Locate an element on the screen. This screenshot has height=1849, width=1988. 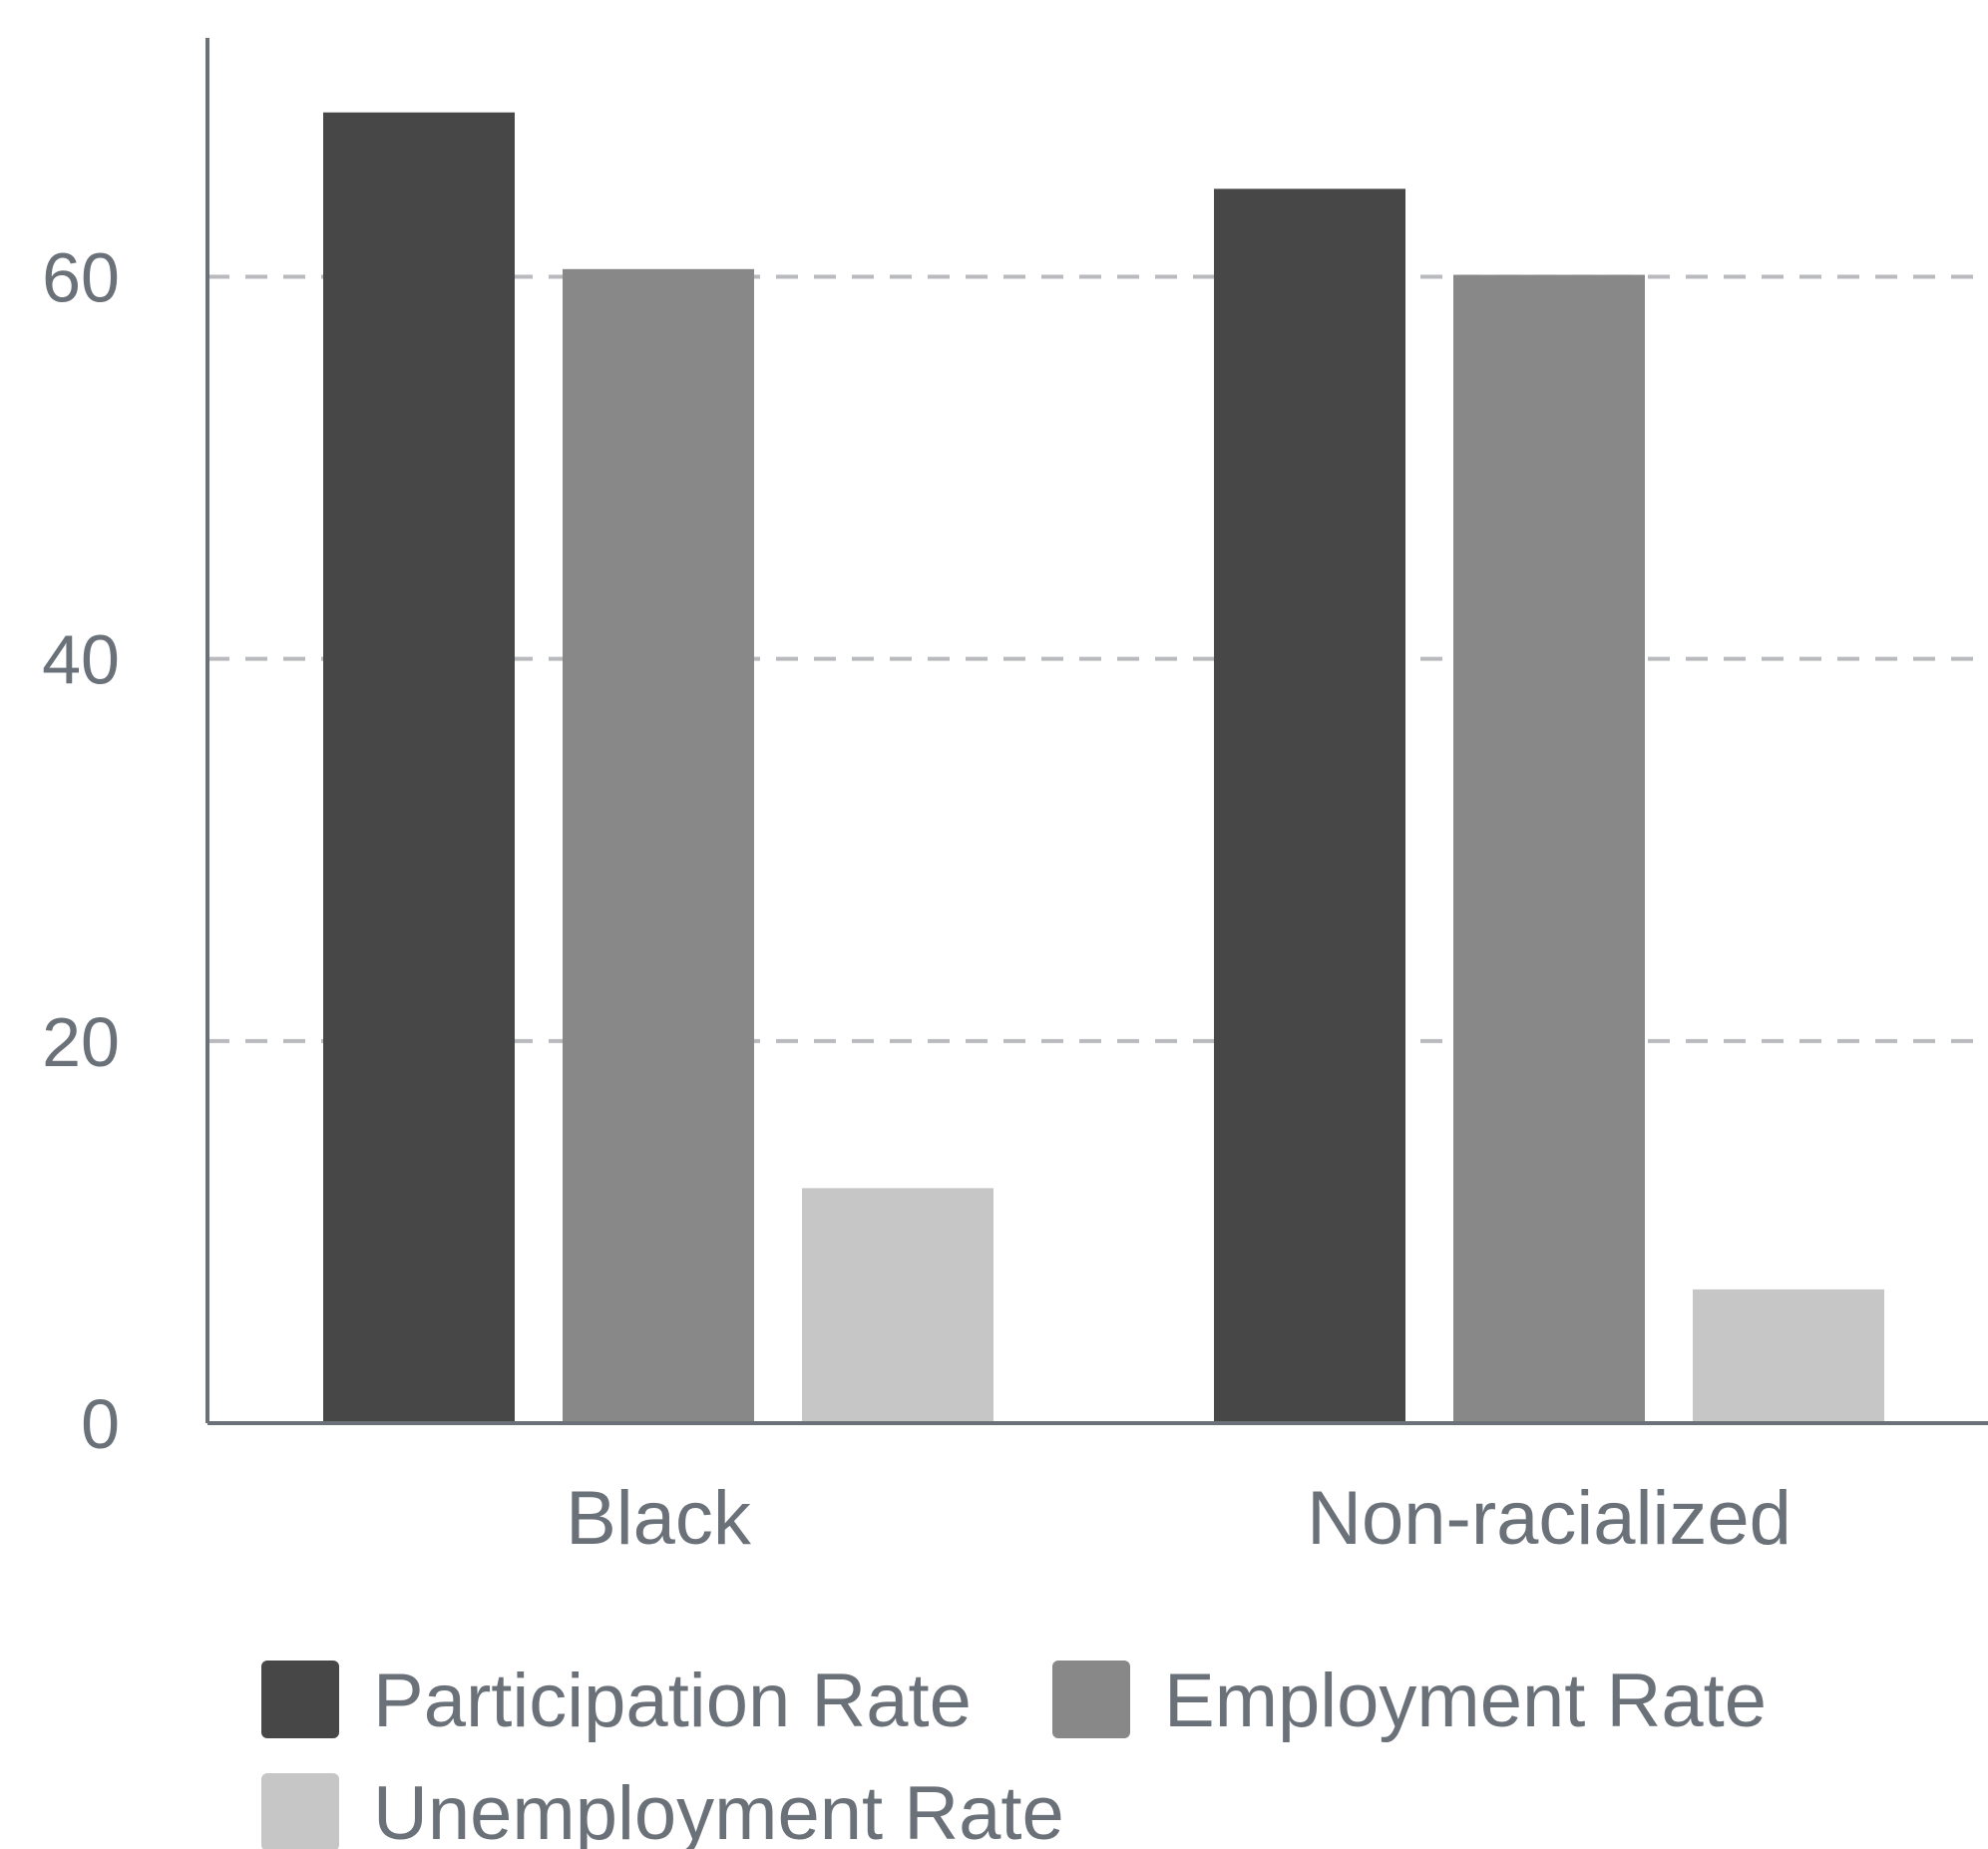
bar-black-participation-rate is located at coordinates (419, 768).